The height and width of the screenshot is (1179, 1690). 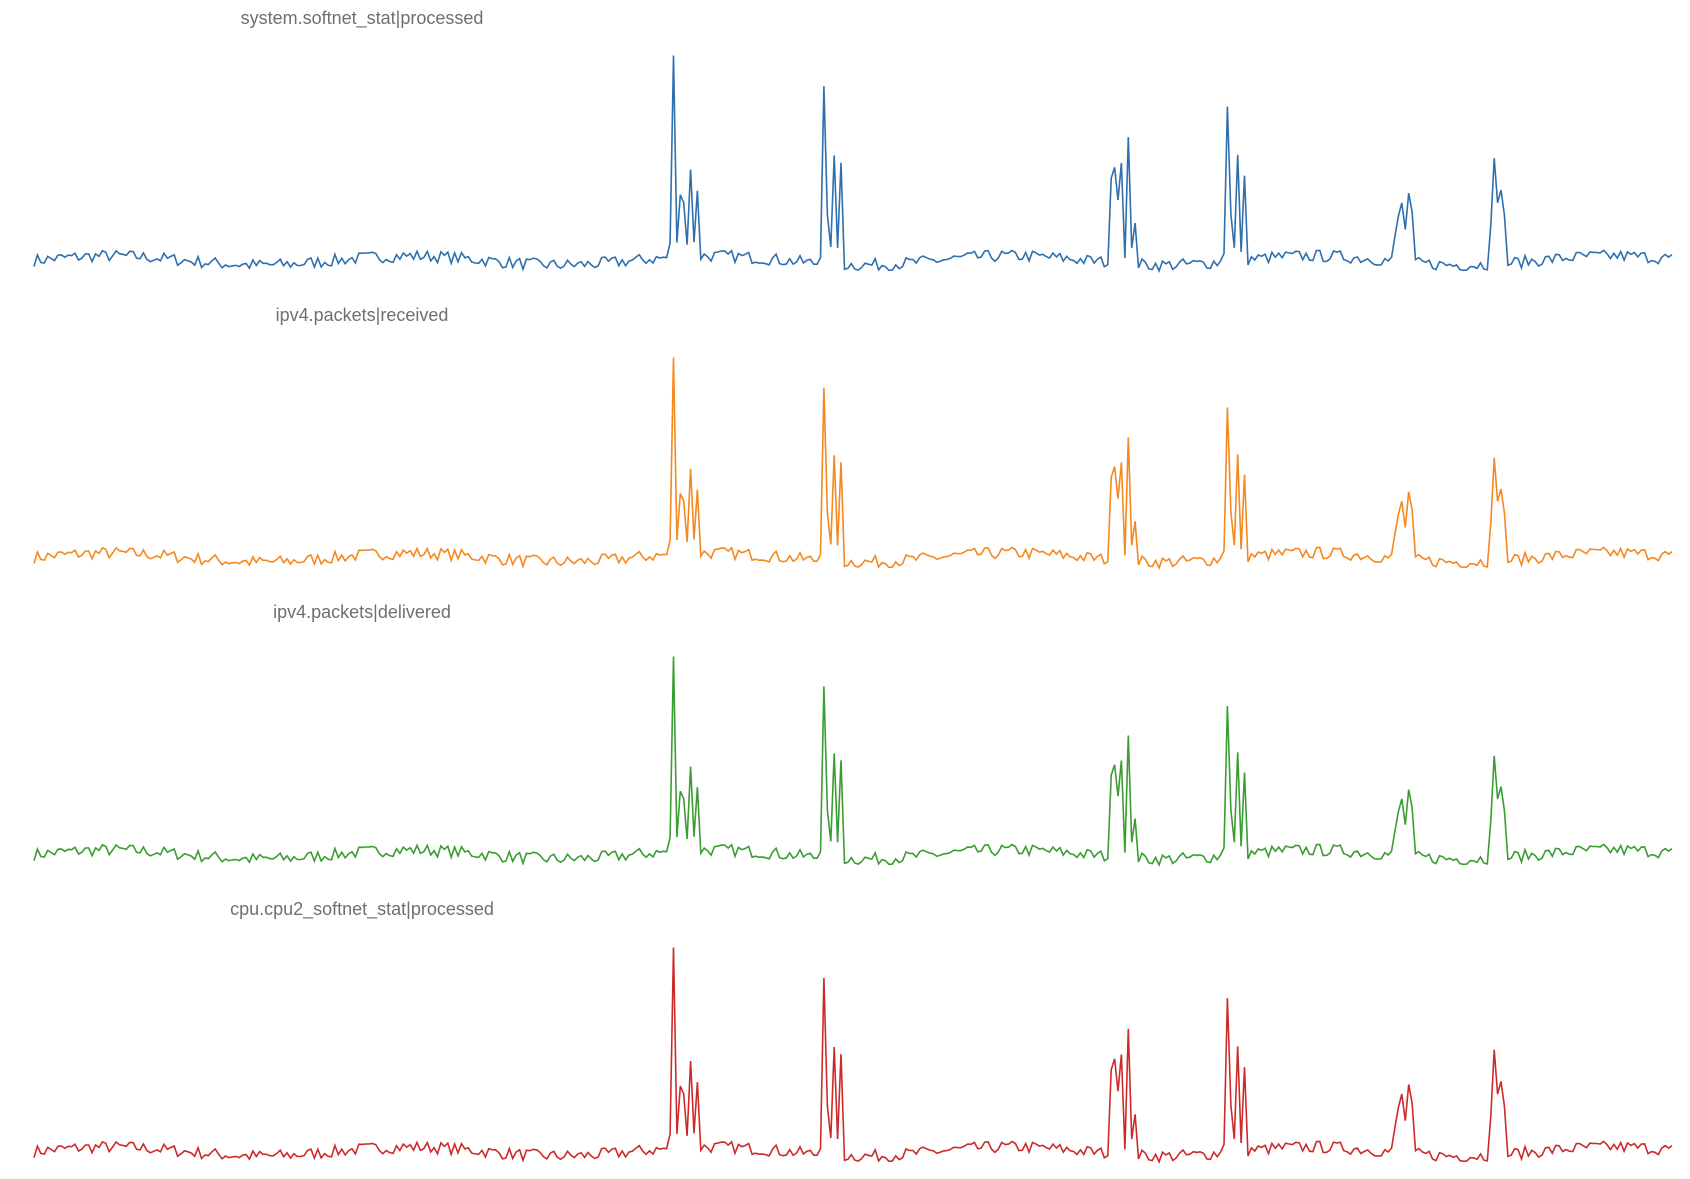 What do you see at coordinates (362, 909) in the screenshot?
I see `panel-title: cpu.cpu2_softnet_stat|processed` at bounding box center [362, 909].